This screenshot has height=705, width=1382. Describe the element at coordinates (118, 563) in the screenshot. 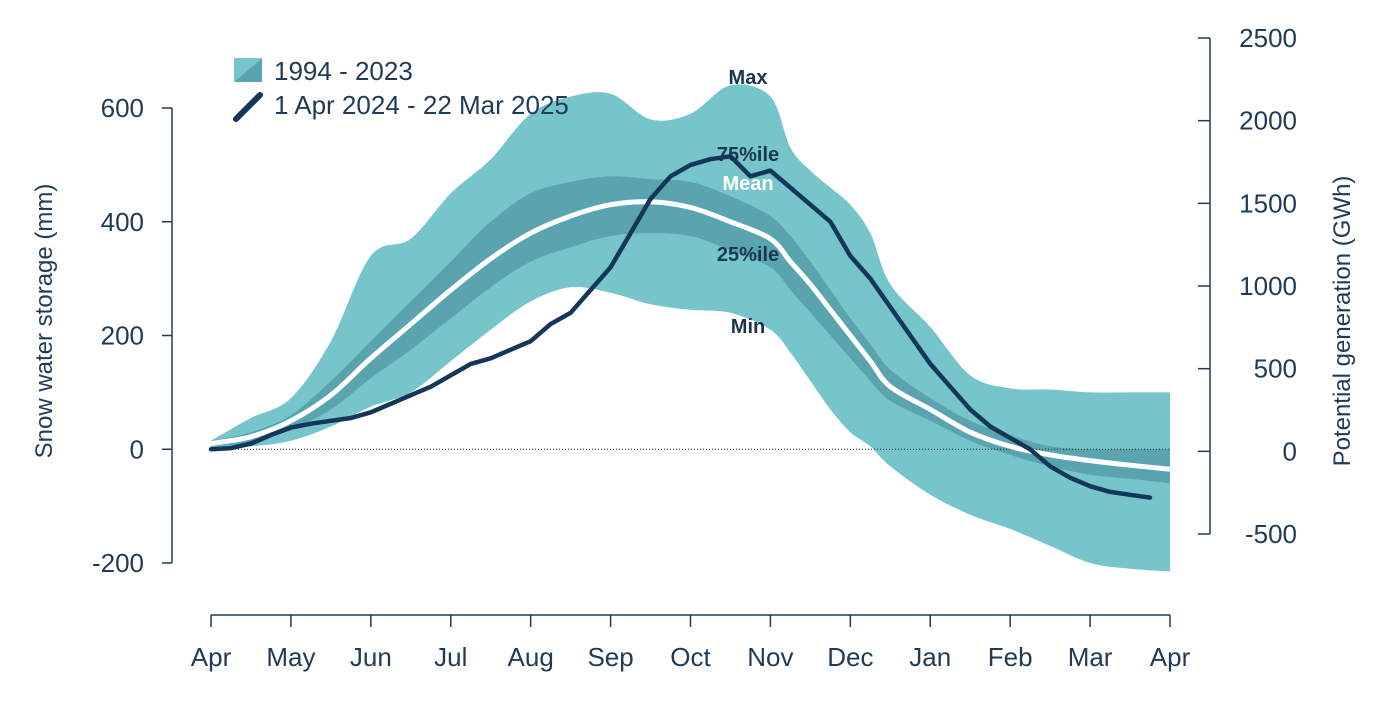

I see `left-tick-label: -200` at that location.